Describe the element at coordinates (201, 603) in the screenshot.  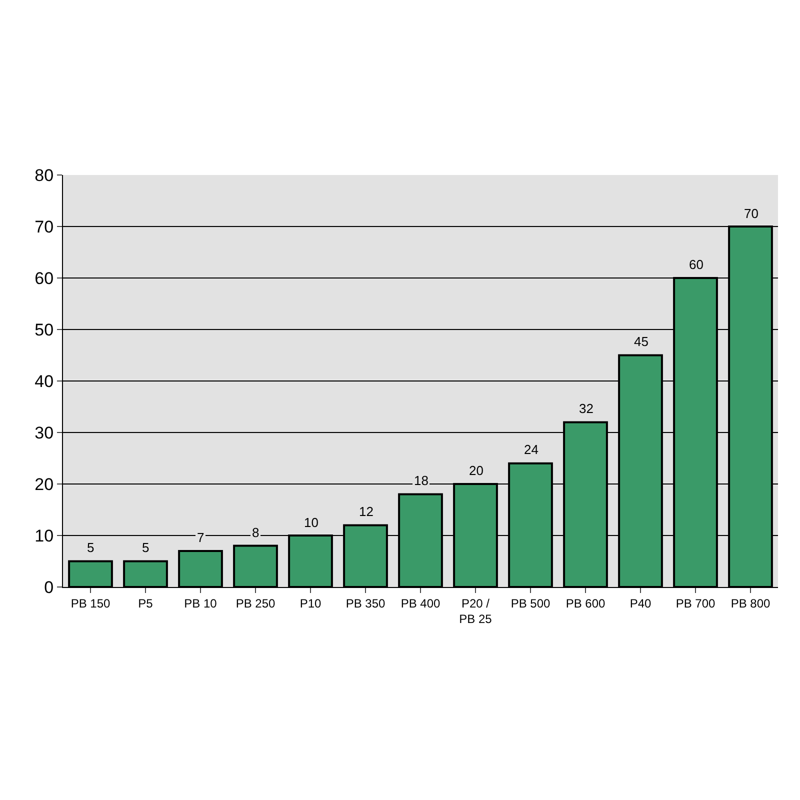
I see `x-tick-label: PB 10` at that location.